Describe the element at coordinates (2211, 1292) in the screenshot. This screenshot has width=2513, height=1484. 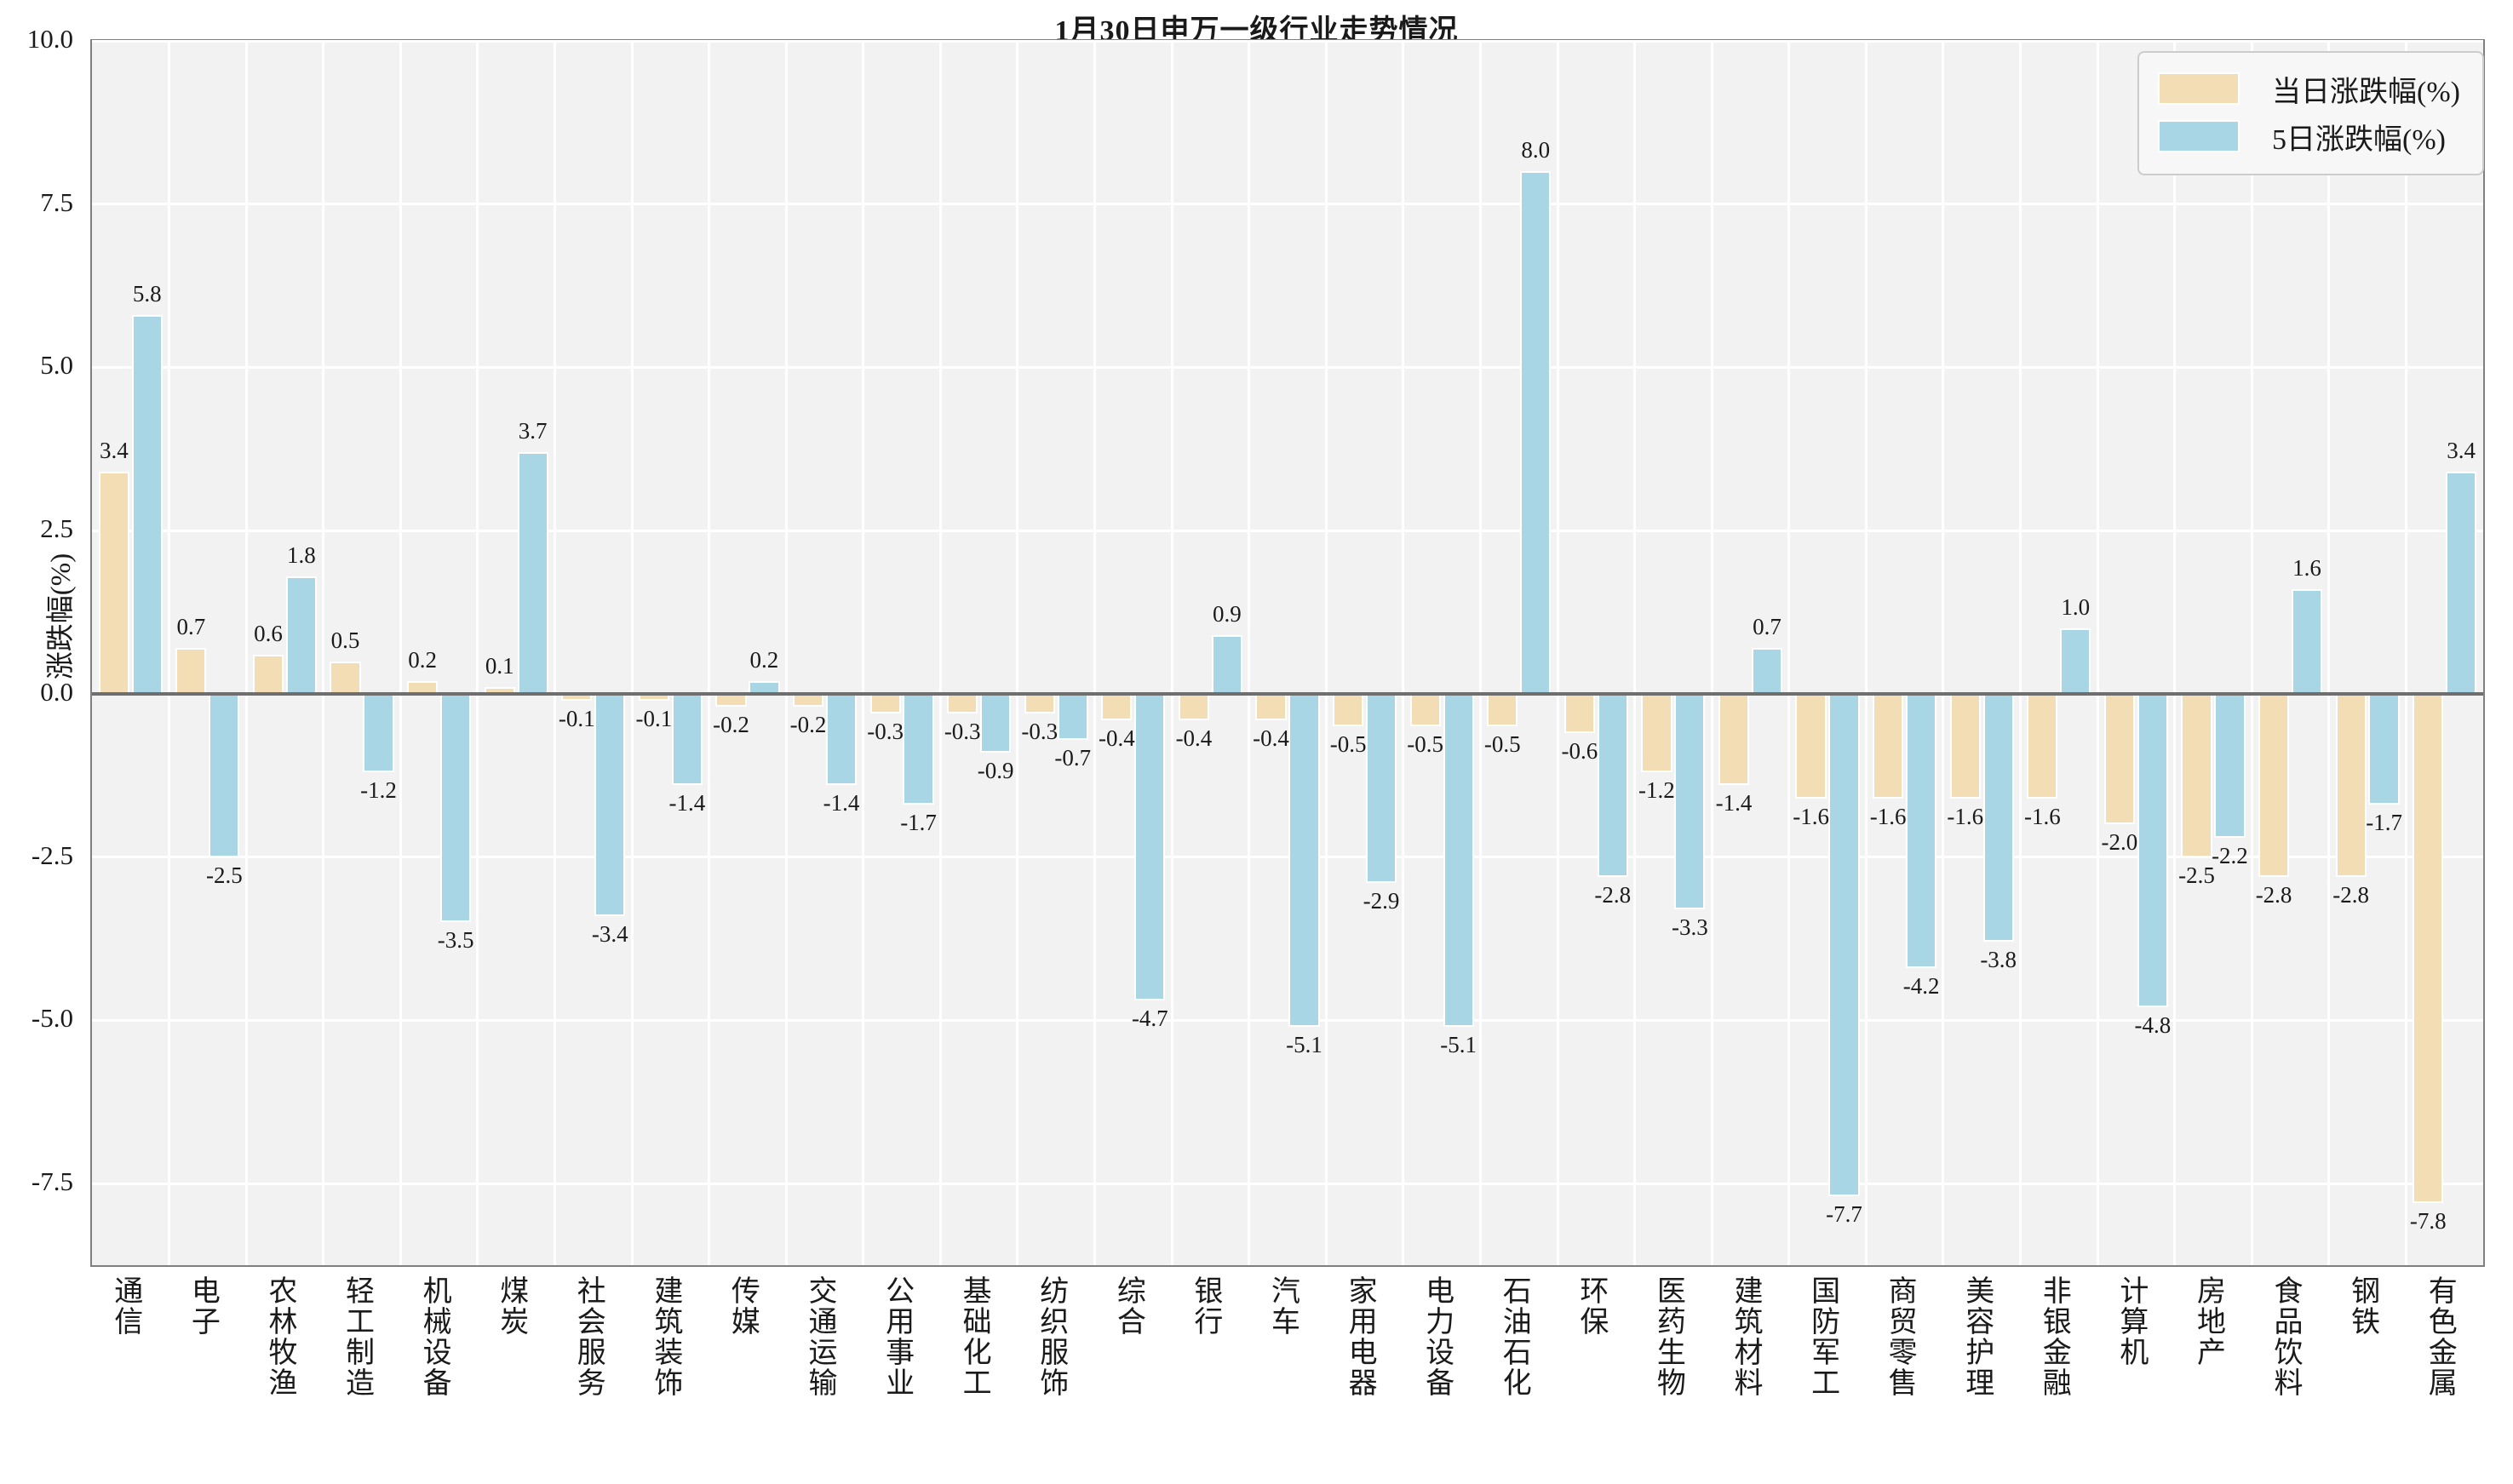
I see `x-axis-tick-char: 房` at that location.